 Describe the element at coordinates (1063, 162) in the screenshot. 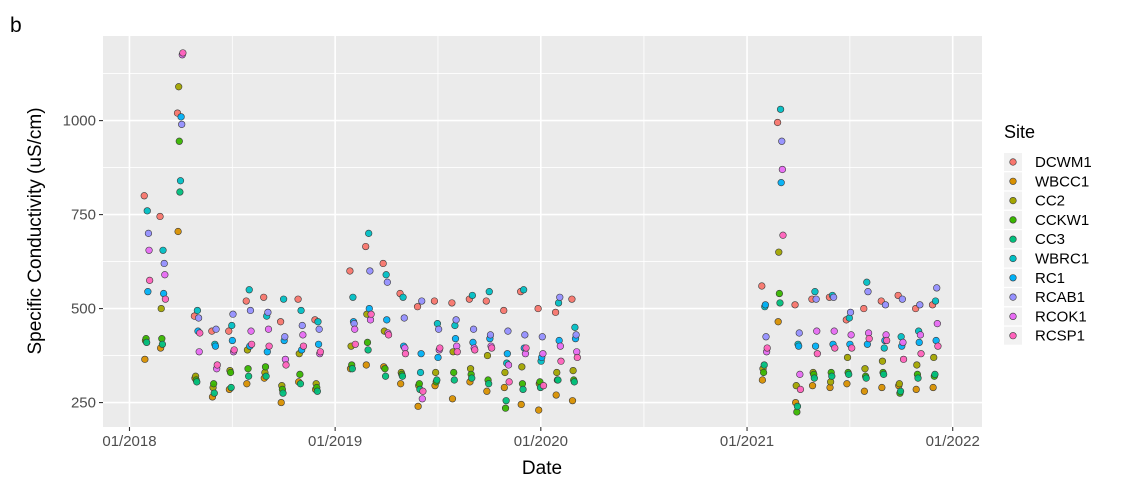

I see `legend-label: DCWM1` at that location.